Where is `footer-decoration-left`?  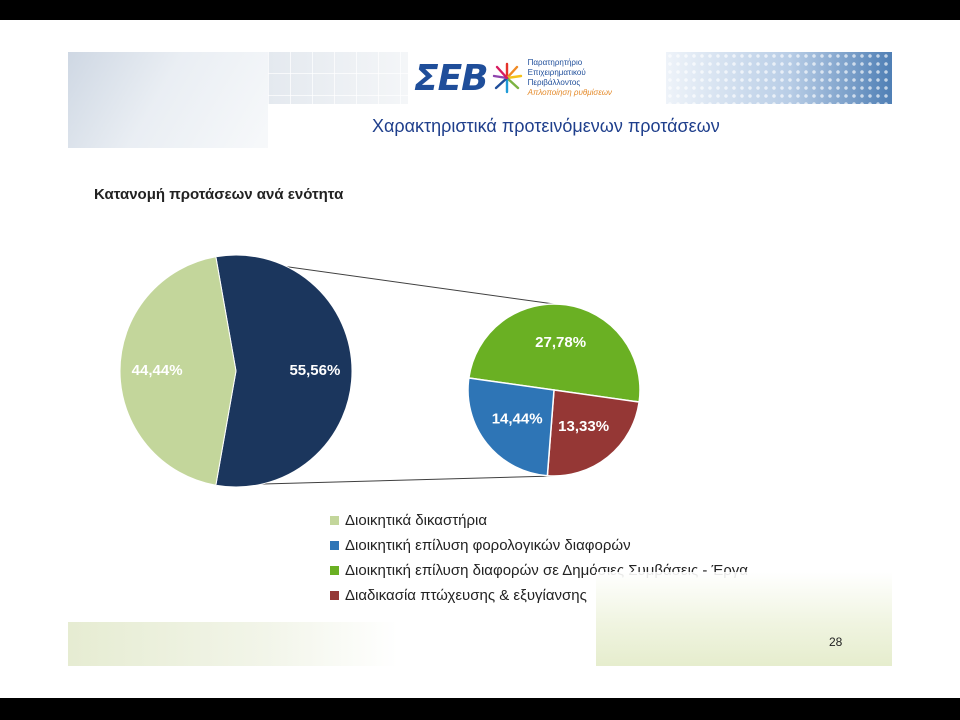 footer-decoration-left is located at coordinates (233, 644).